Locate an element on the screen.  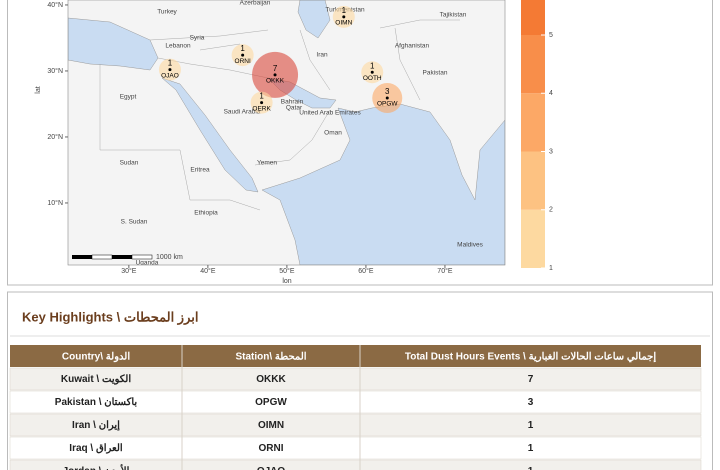
colorbar-label: 2 is located at coordinates (551, 210).